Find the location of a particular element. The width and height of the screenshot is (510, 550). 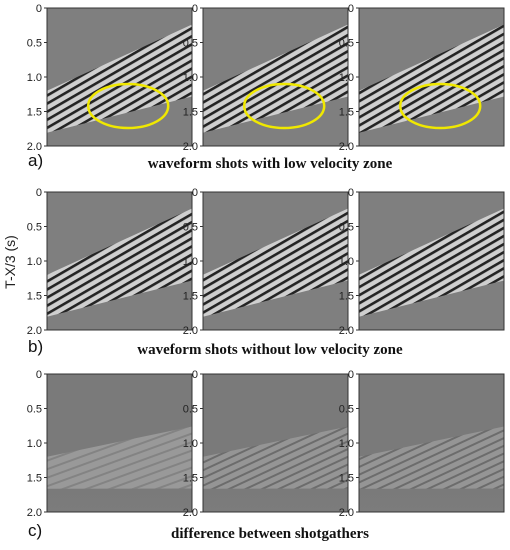

row-label: c) is located at coordinates (35, 530).